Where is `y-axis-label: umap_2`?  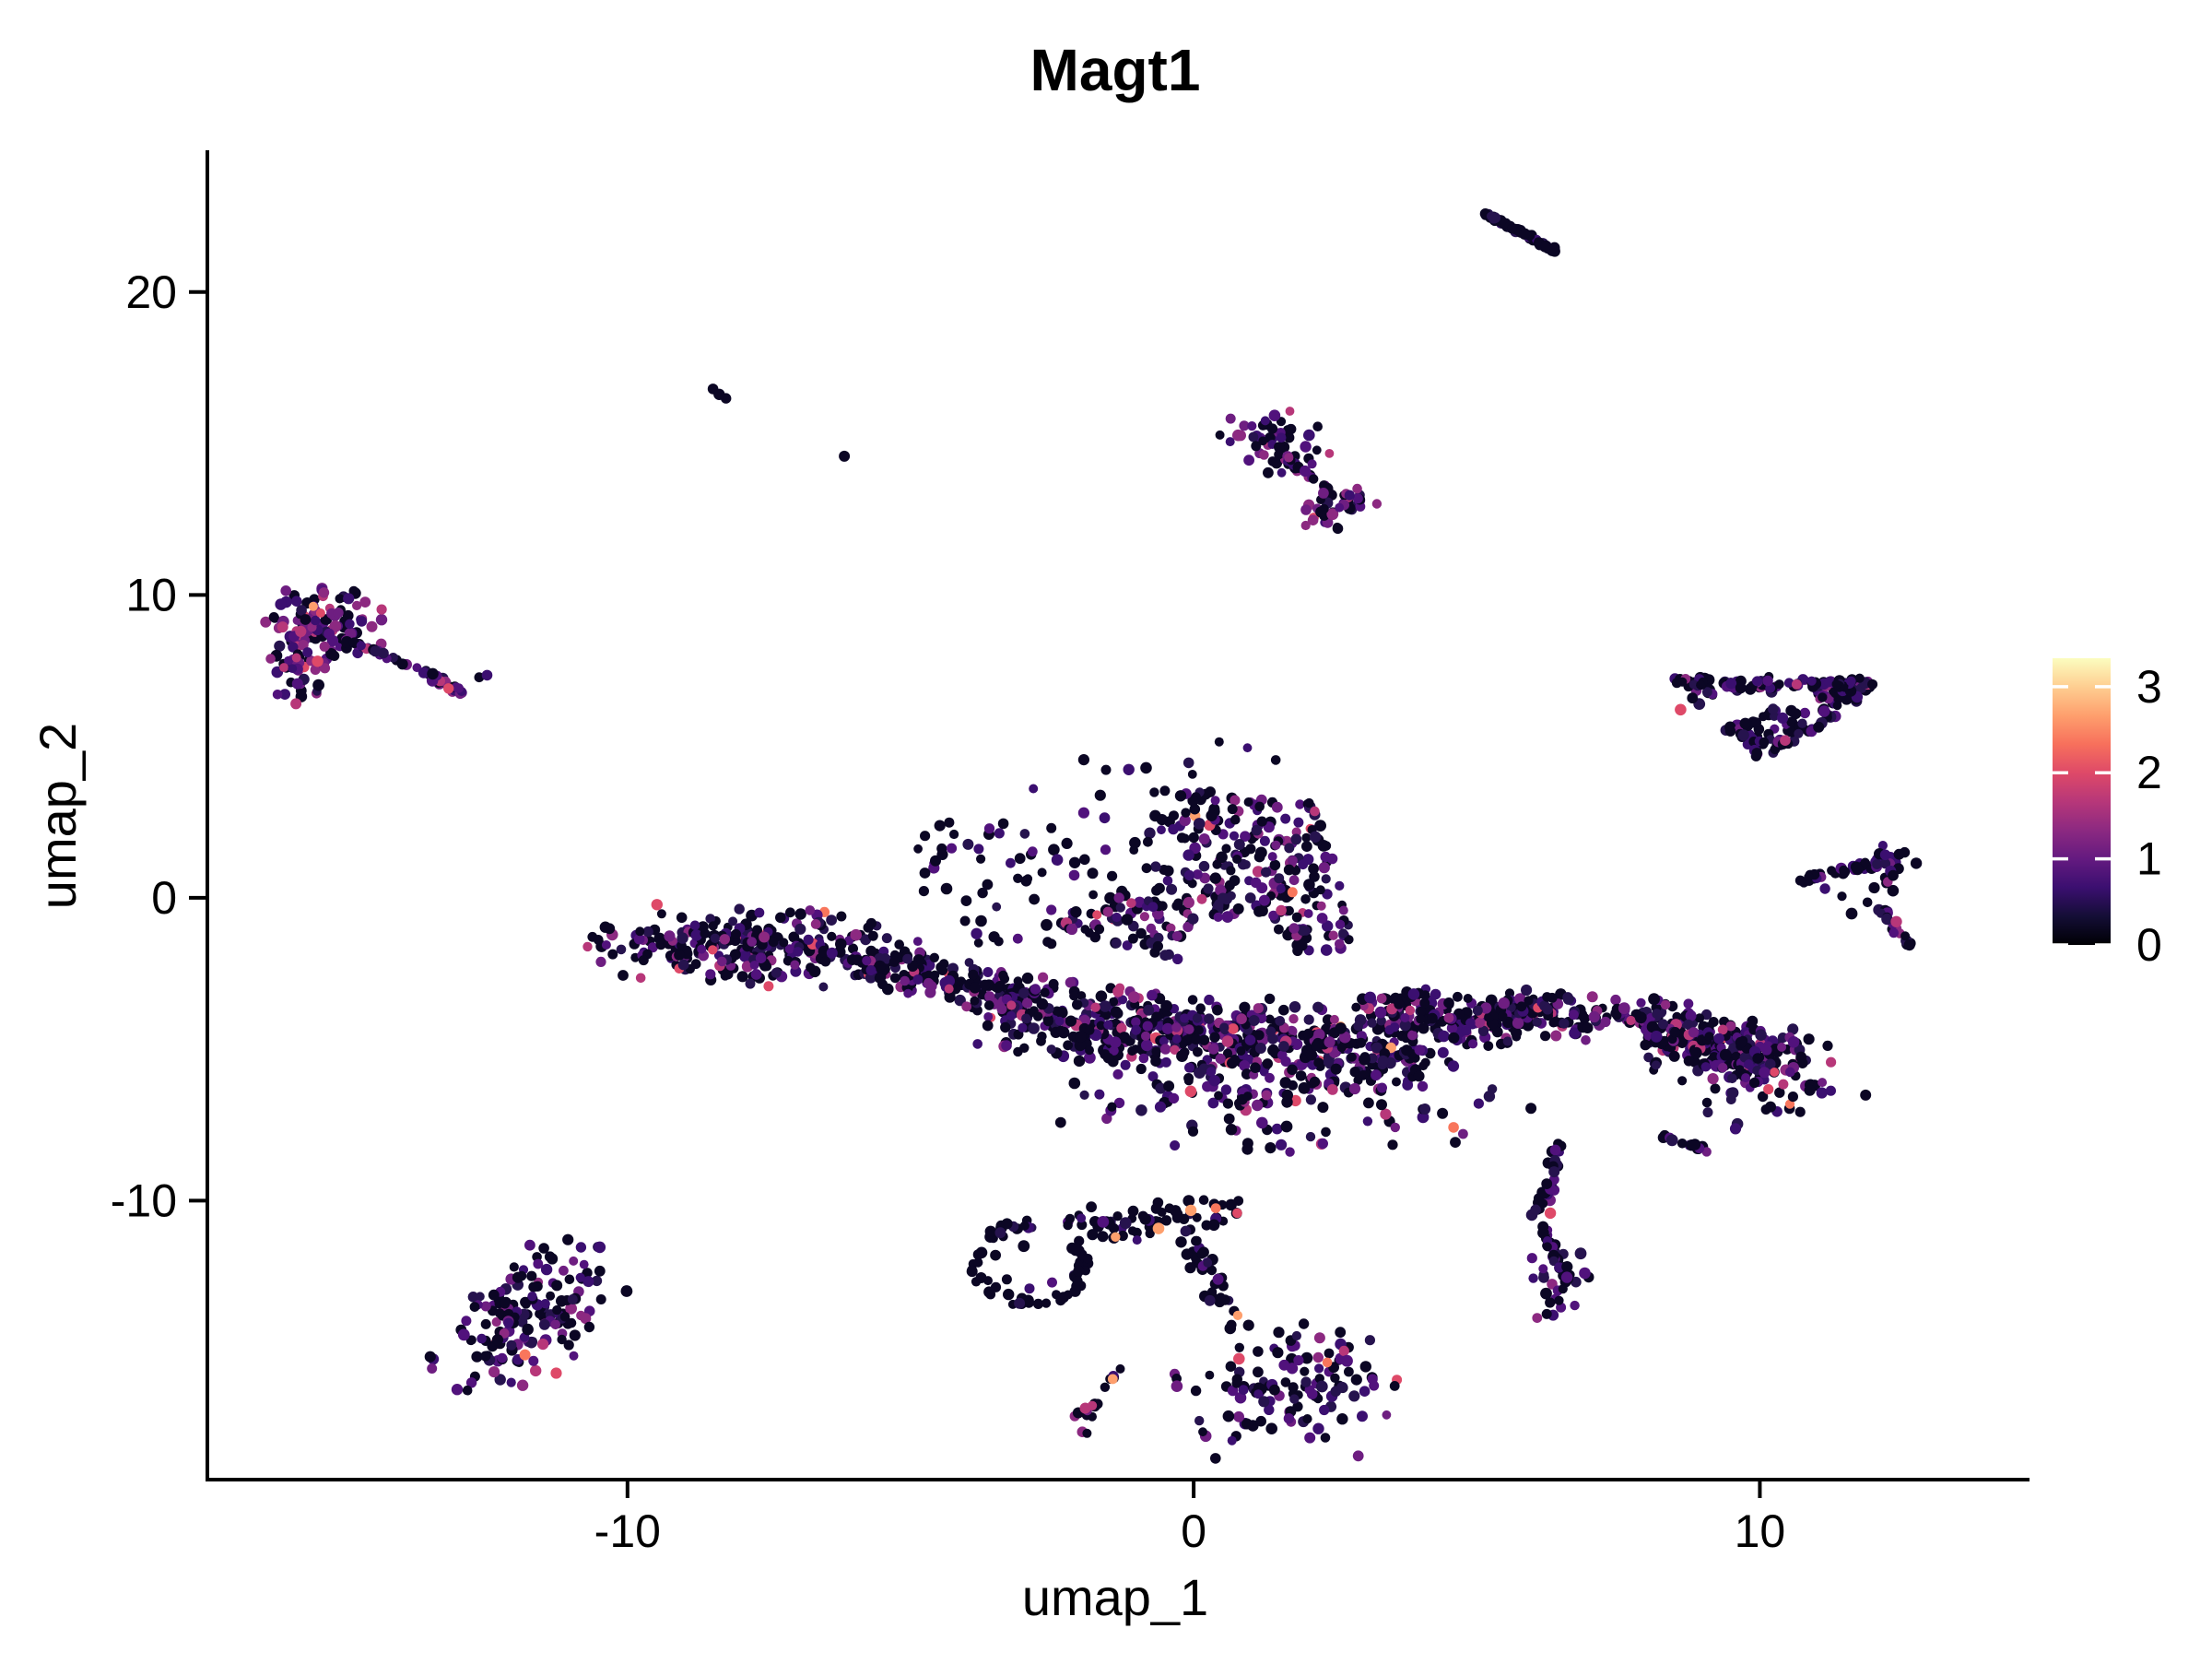 y-axis-label: umap_2 is located at coordinates (58, 816).